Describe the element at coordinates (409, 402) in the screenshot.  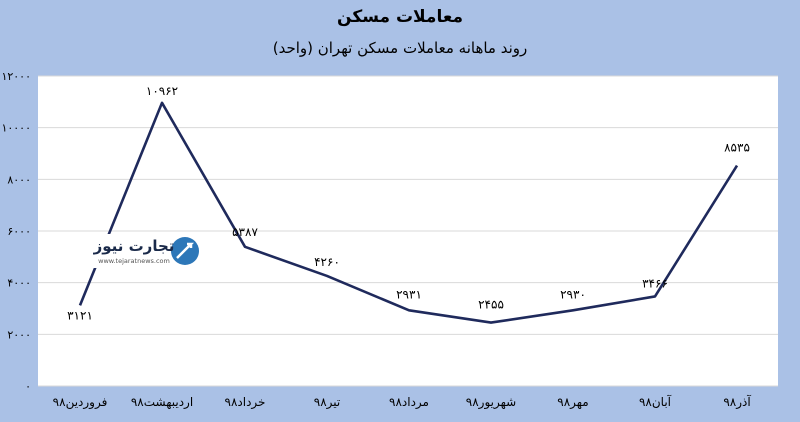
I see `x-tick-label: مرداد۹۸` at that location.